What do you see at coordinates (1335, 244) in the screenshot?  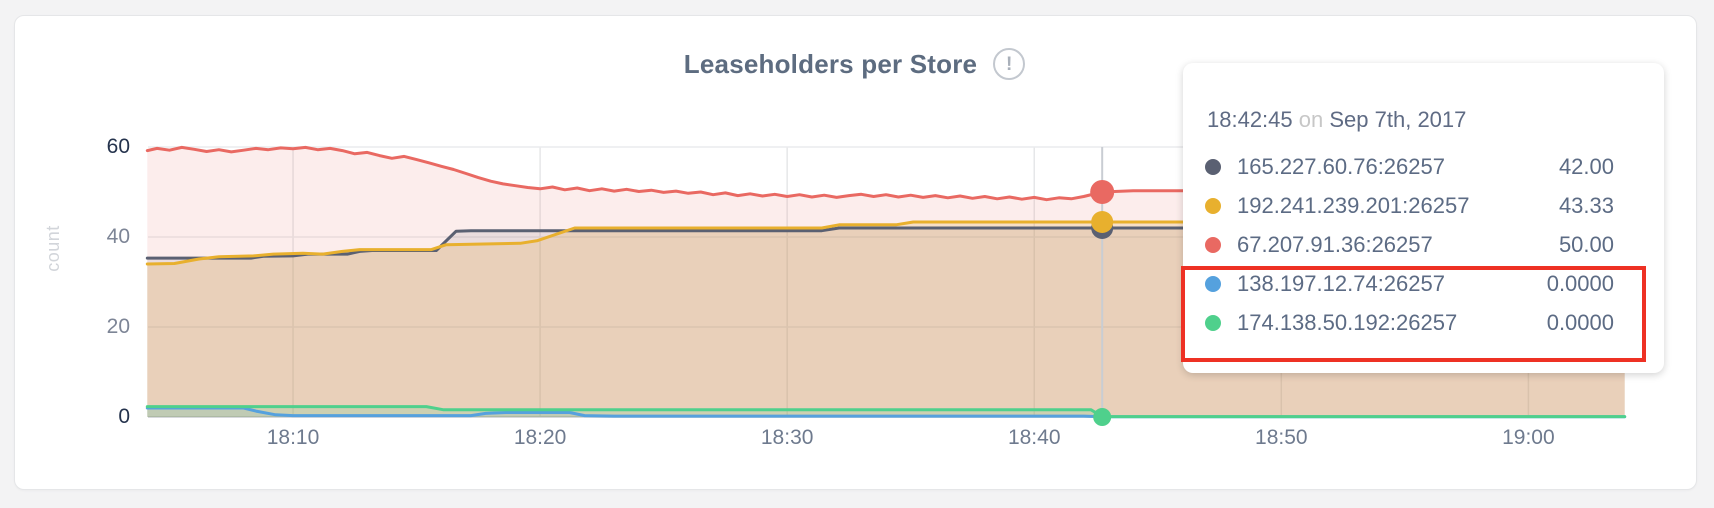 I see `tooltip-series-name: 67.207.91.36:26257` at bounding box center [1335, 244].